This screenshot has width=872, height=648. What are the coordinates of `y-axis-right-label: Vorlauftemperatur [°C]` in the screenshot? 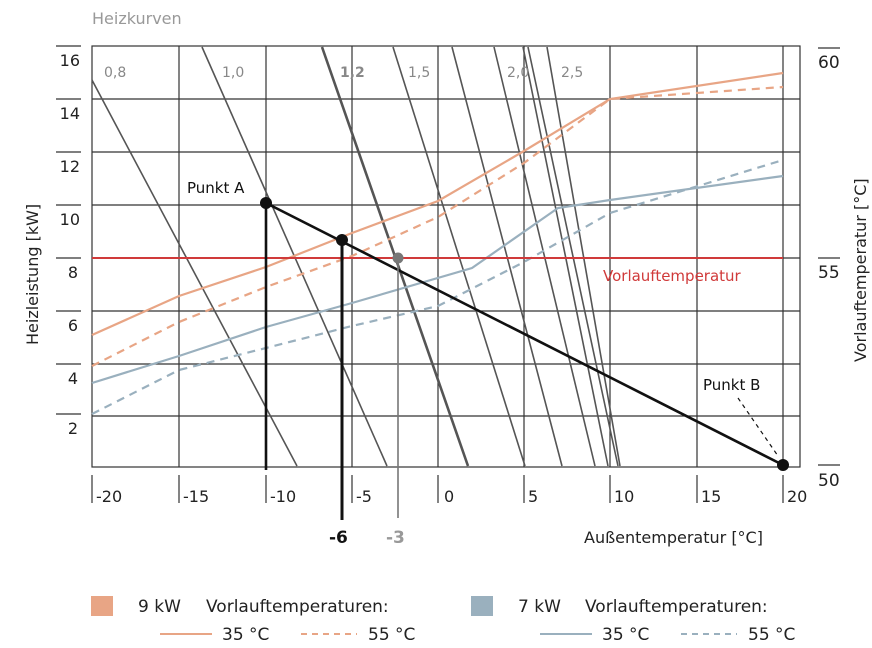 It's located at (860, 270).